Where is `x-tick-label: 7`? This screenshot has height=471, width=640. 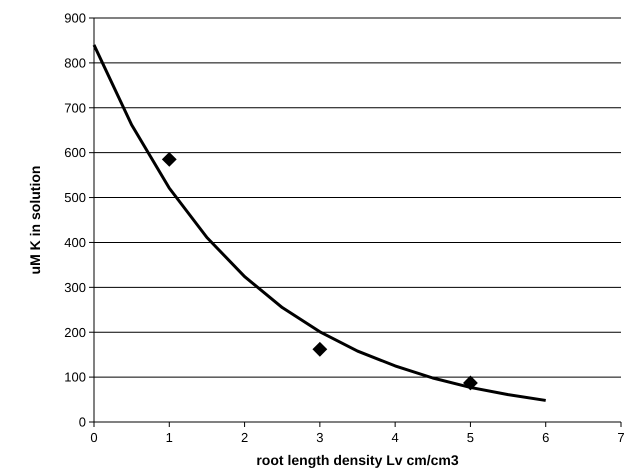 x-tick-label: 7 is located at coordinates (621, 437).